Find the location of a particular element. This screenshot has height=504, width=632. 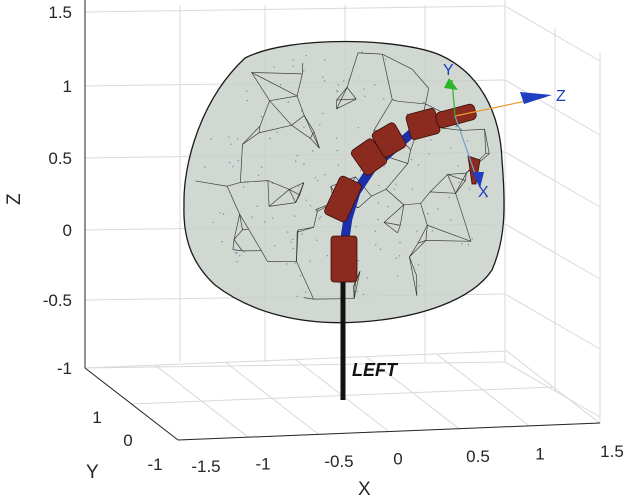

x-tick-label: 1.5 is located at coordinates (612, 451).